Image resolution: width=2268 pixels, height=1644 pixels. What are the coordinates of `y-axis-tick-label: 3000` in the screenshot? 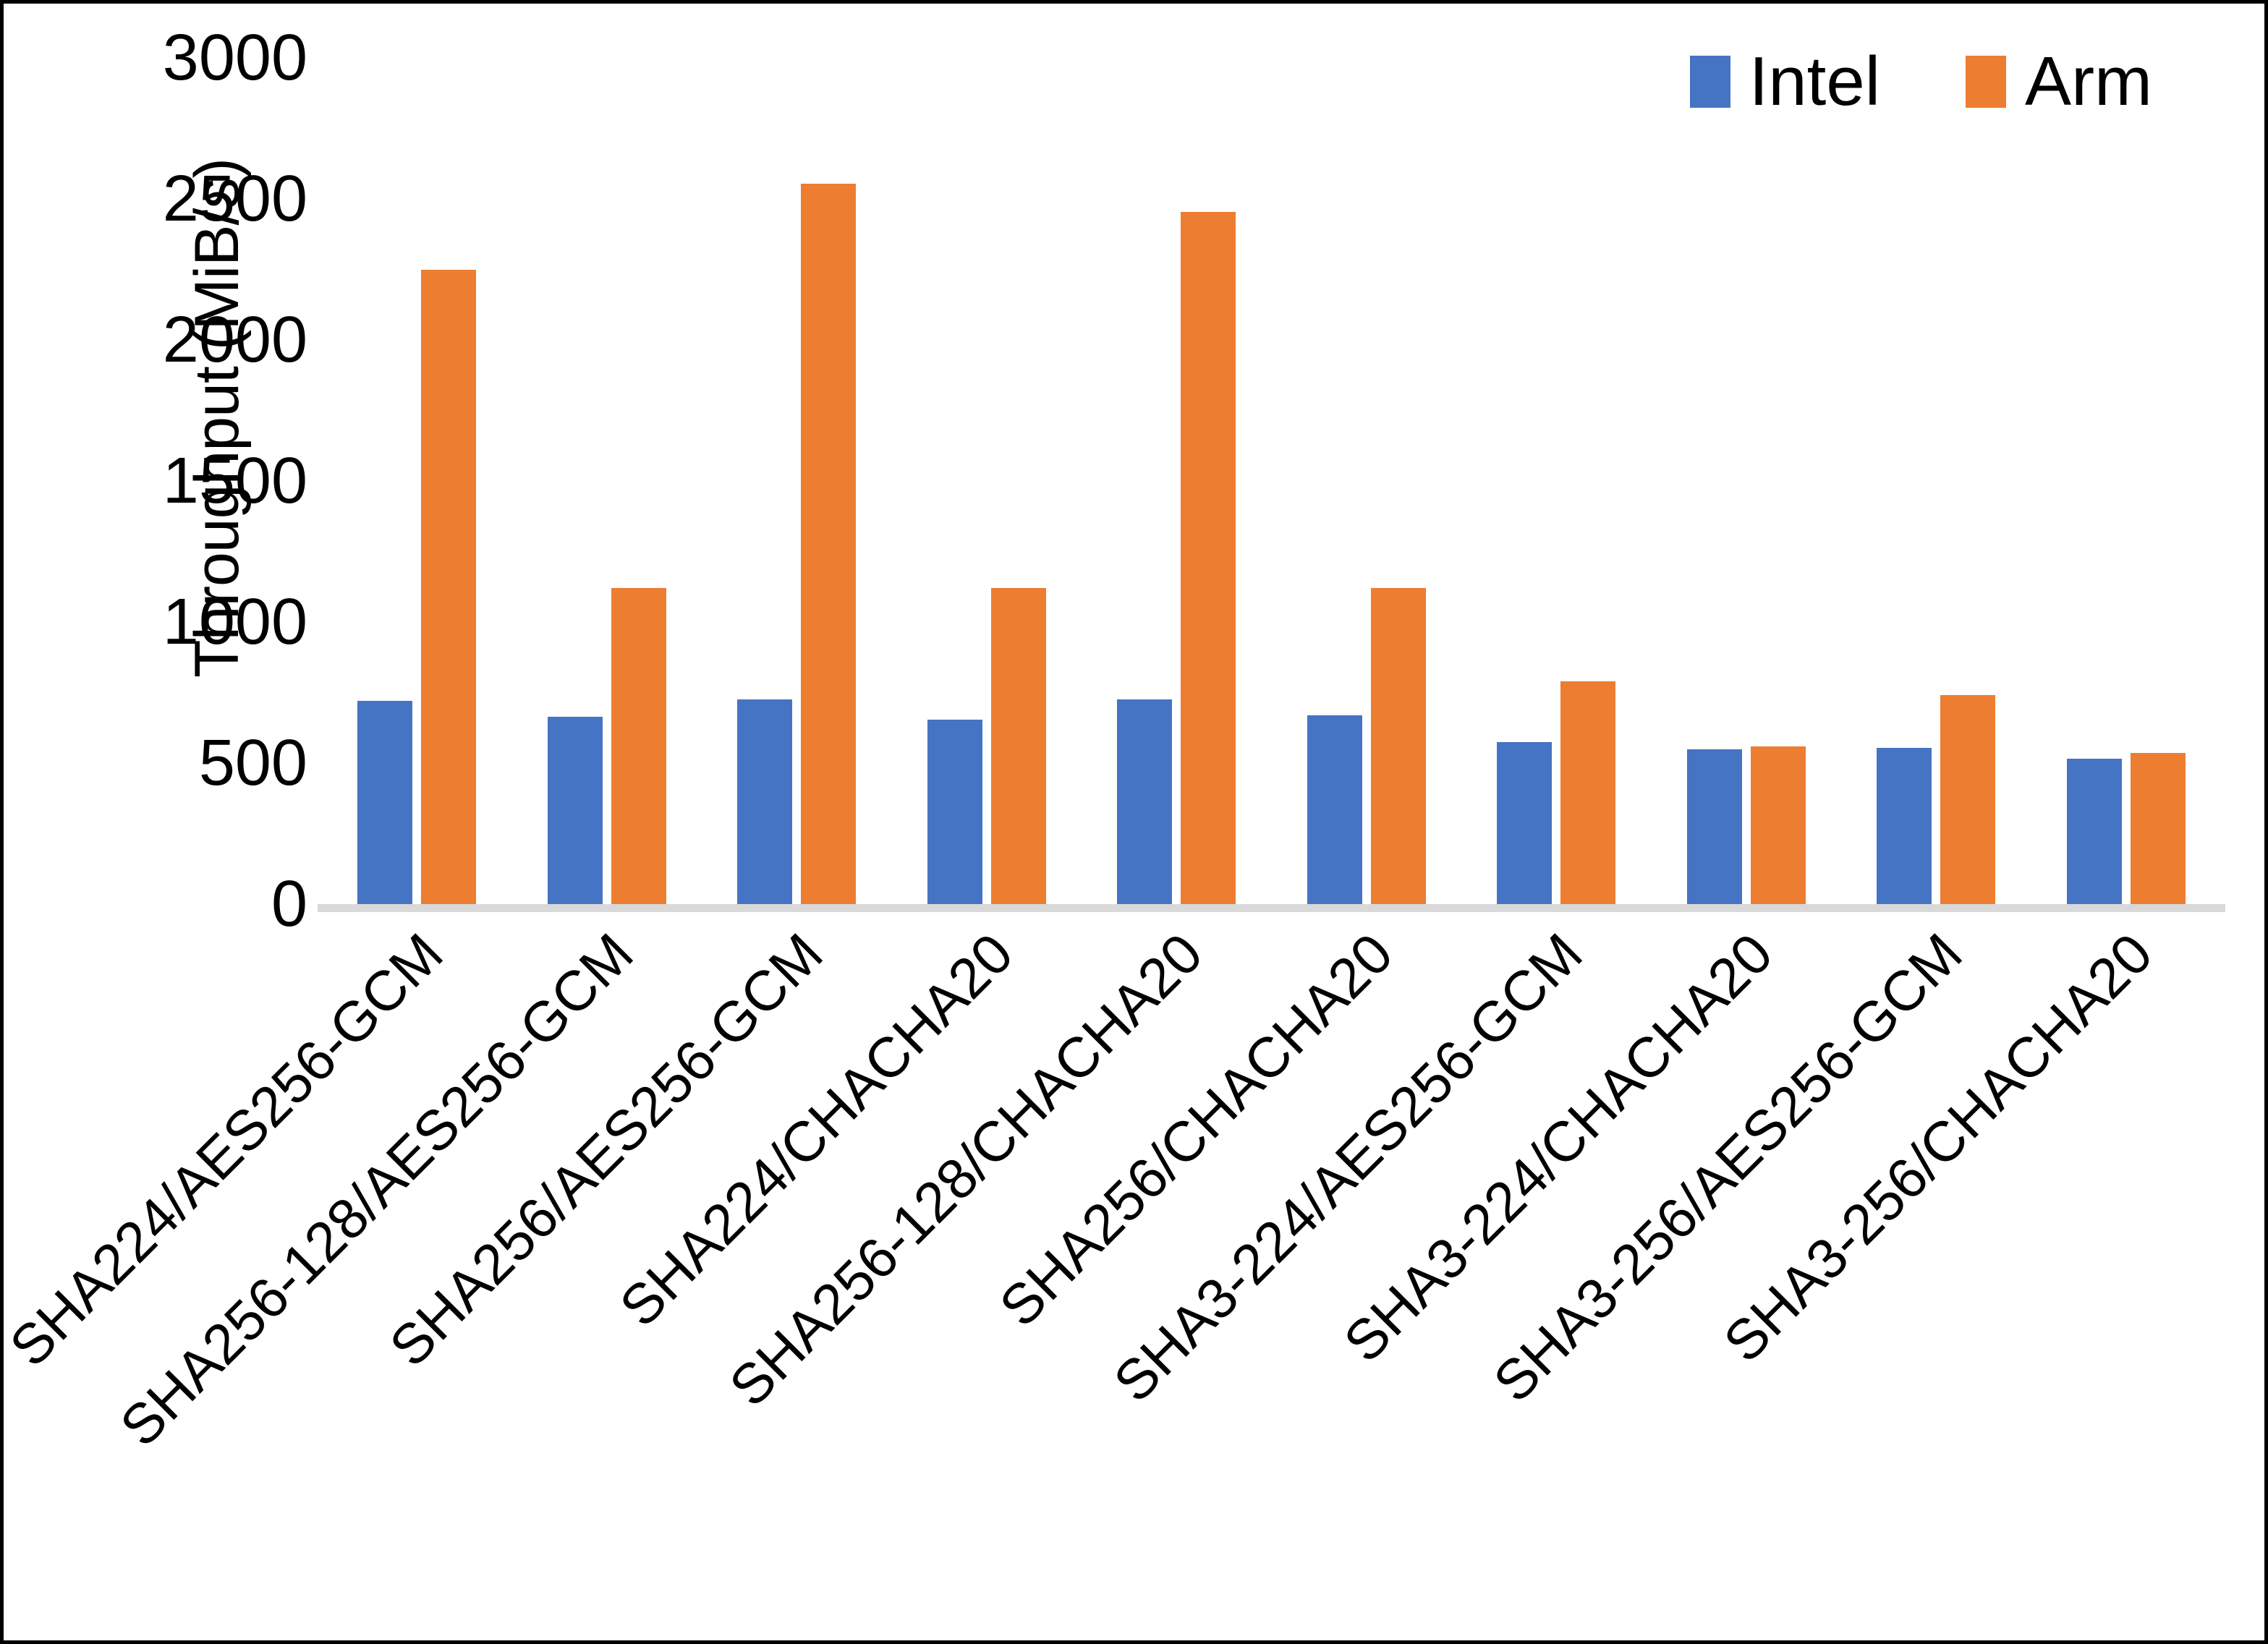 It's located at (234, 58).